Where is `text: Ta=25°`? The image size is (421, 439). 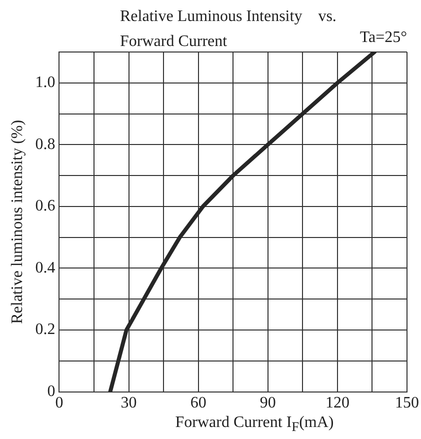 text: Ta=25° is located at coordinates (383, 38).